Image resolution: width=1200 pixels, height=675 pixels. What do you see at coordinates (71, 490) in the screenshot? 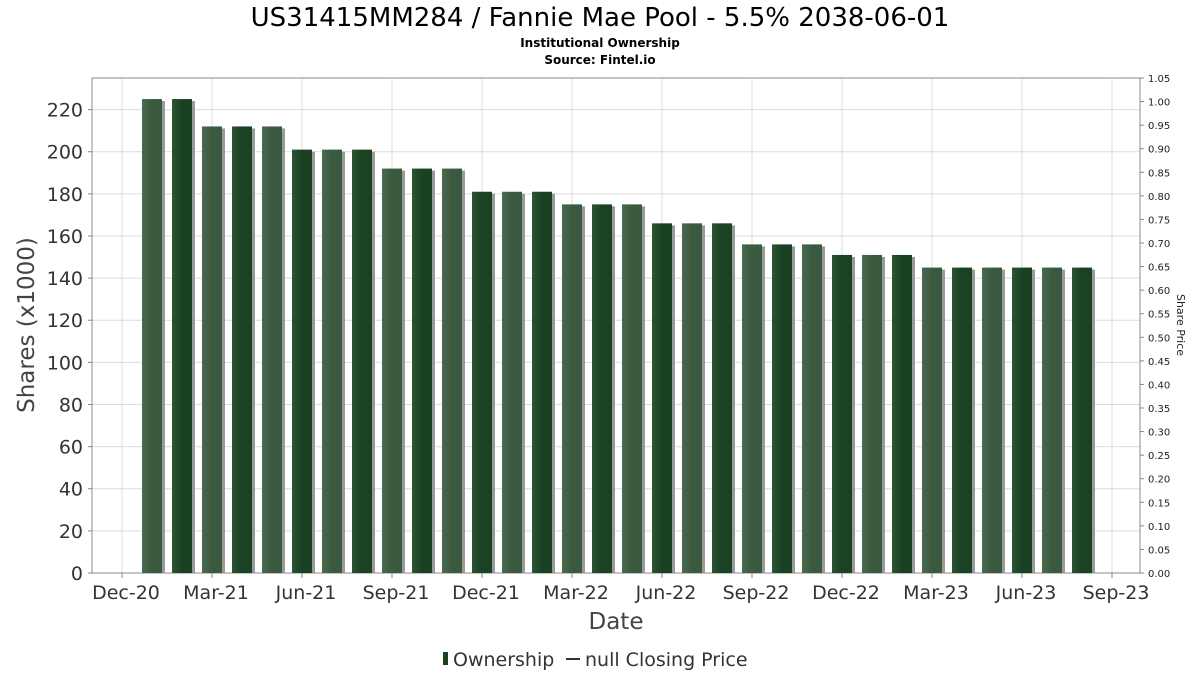
I see `y-tick-label: 40` at bounding box center [71, 490].